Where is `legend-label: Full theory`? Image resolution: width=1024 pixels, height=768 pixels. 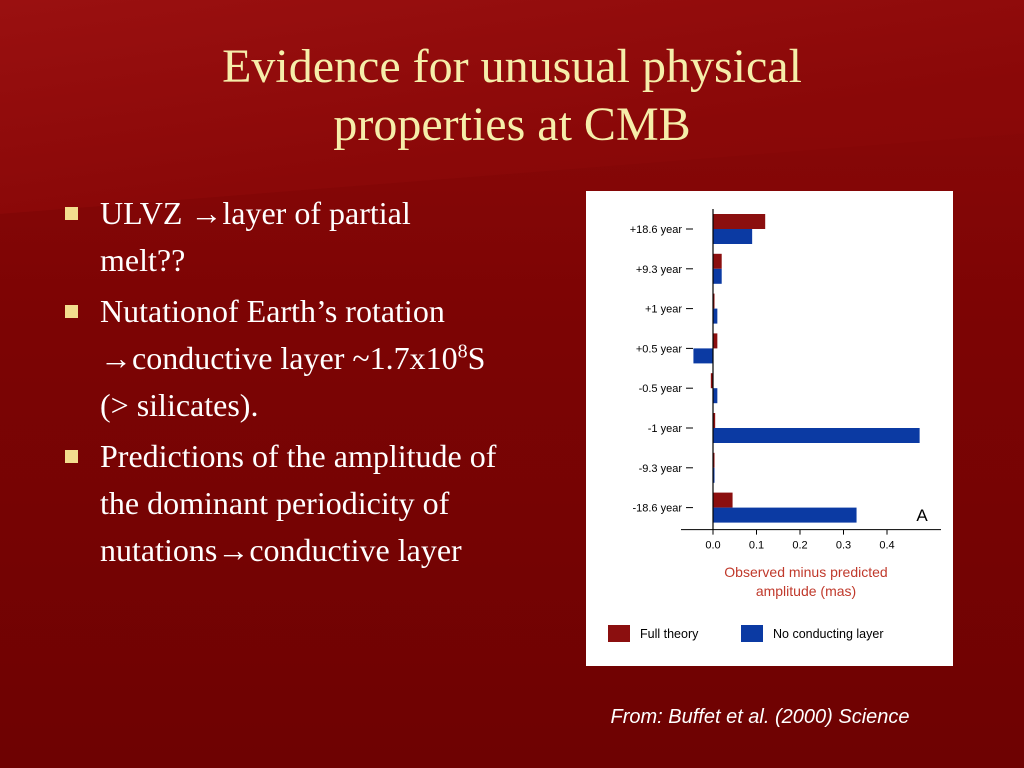
legend-label: Full theory is located at coordinates (669, 634).